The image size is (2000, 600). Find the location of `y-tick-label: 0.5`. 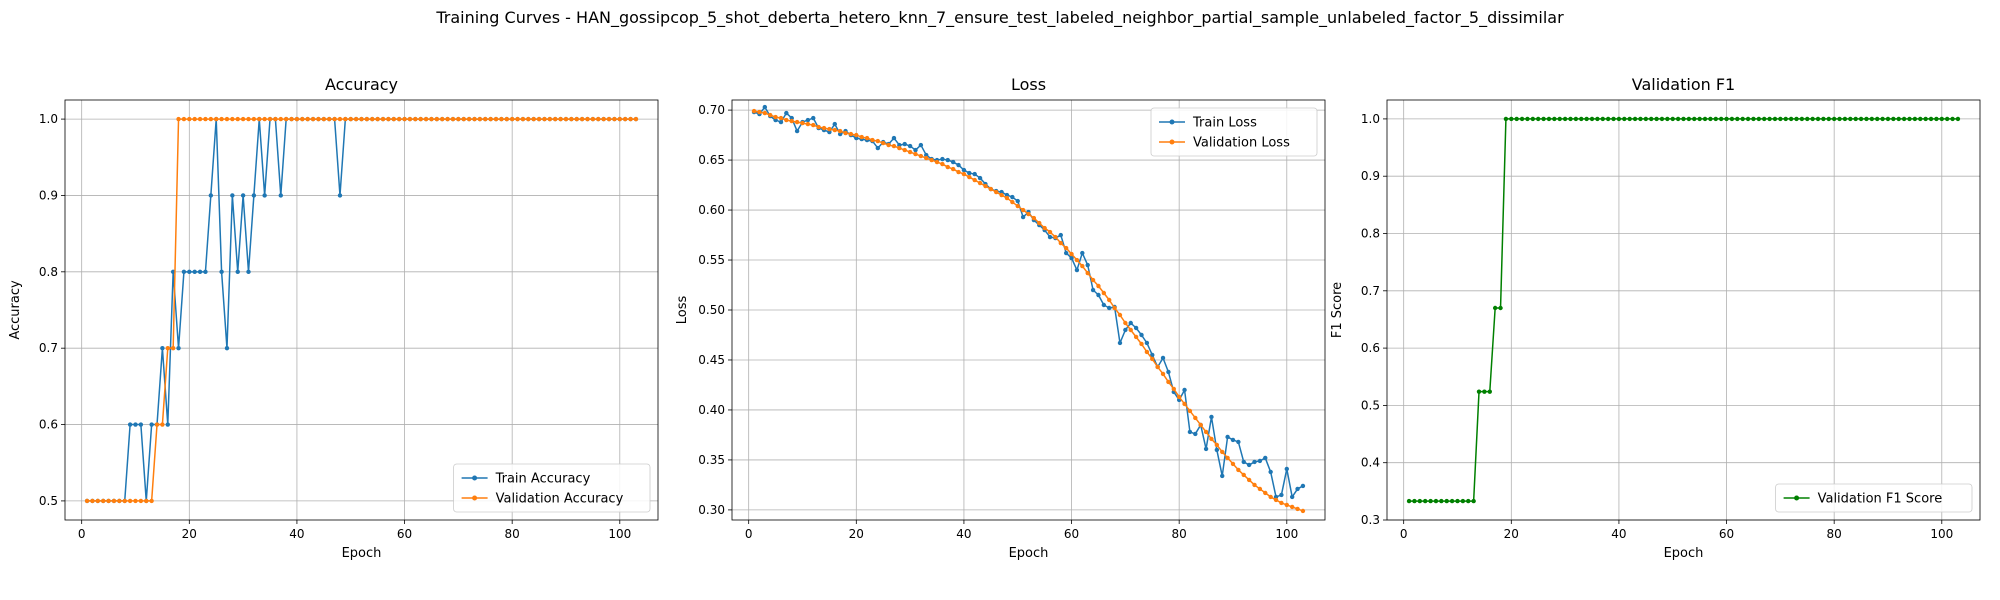

y-tick-label: 0.5 is located at coordinates (48, 501).